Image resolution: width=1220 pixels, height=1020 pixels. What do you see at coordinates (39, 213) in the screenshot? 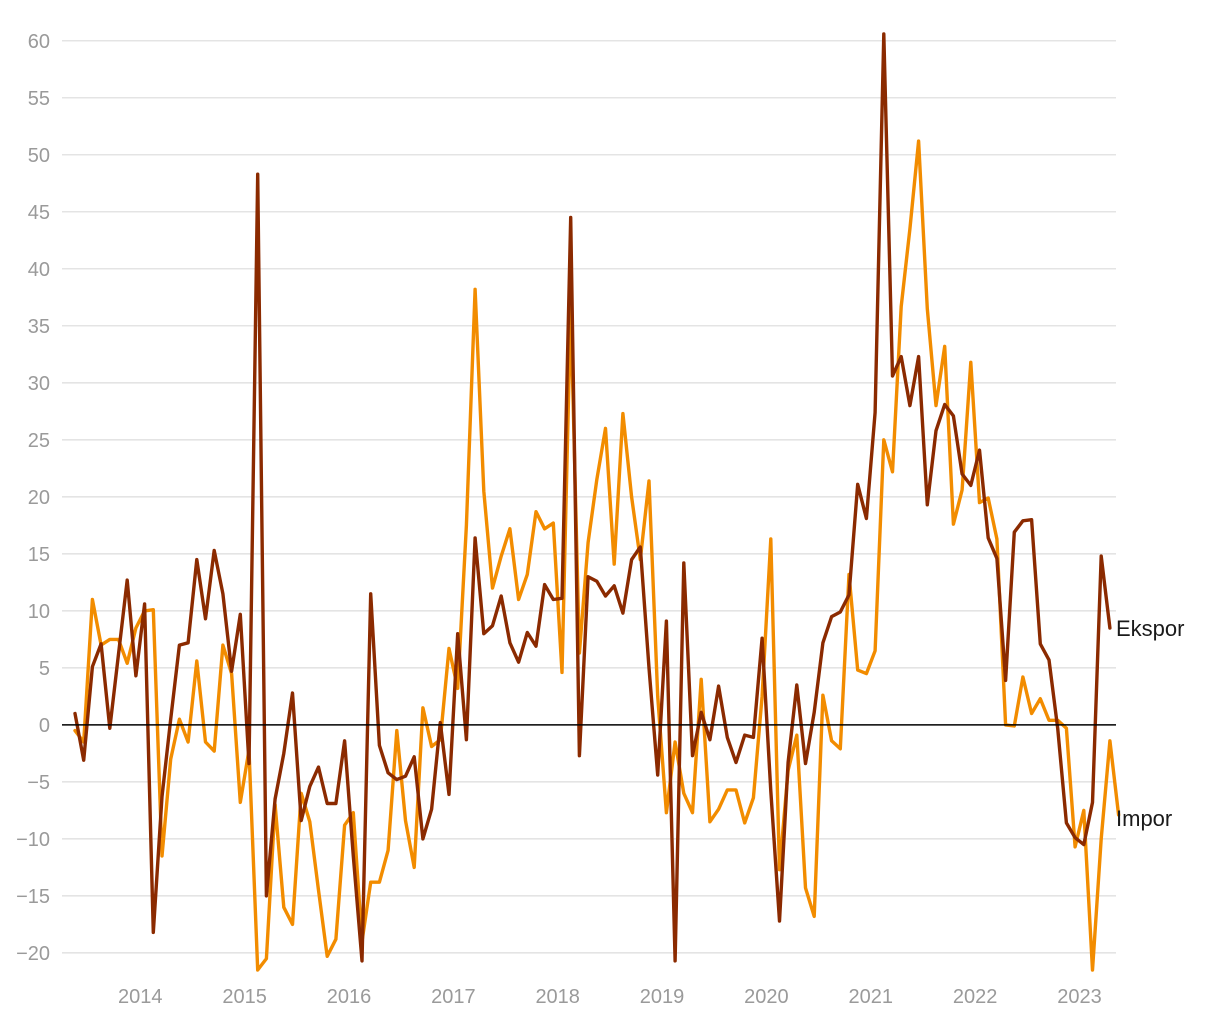
I see `y-tick-label: 45` at bounding box center [39, 213].